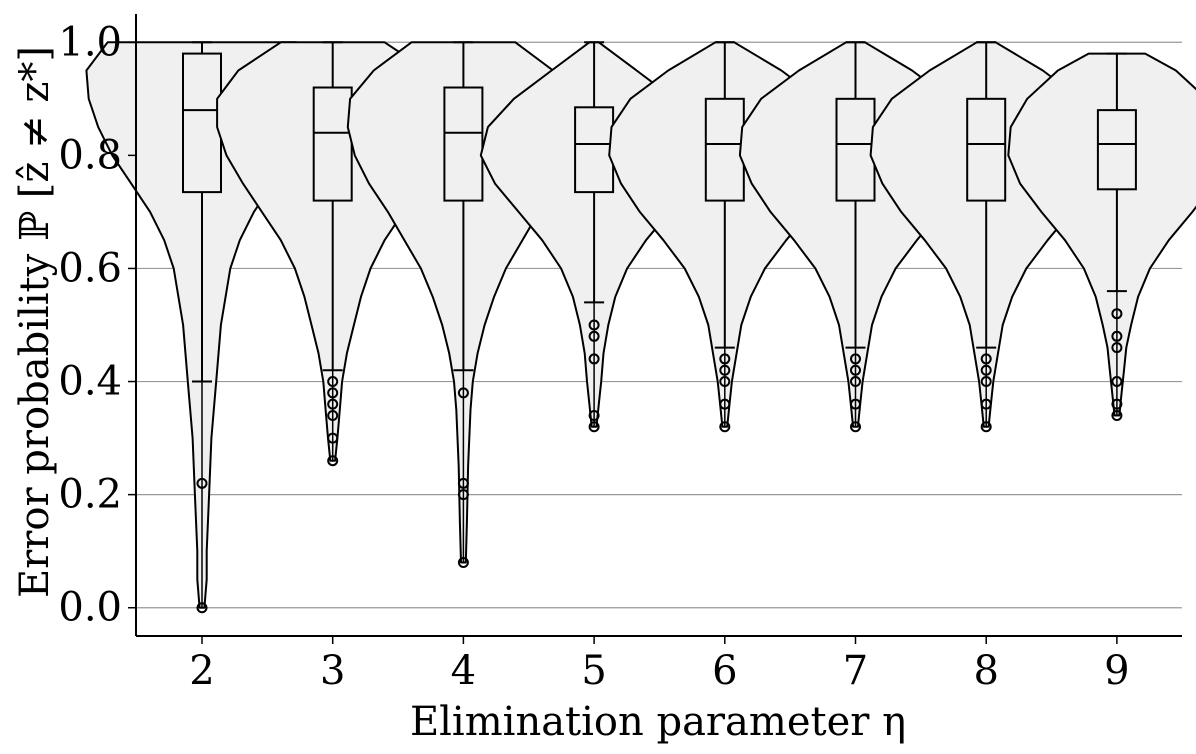  Describe the element at coordinates (855, 671) in the screenshot. I see `x-tick-label: 7` at that location.